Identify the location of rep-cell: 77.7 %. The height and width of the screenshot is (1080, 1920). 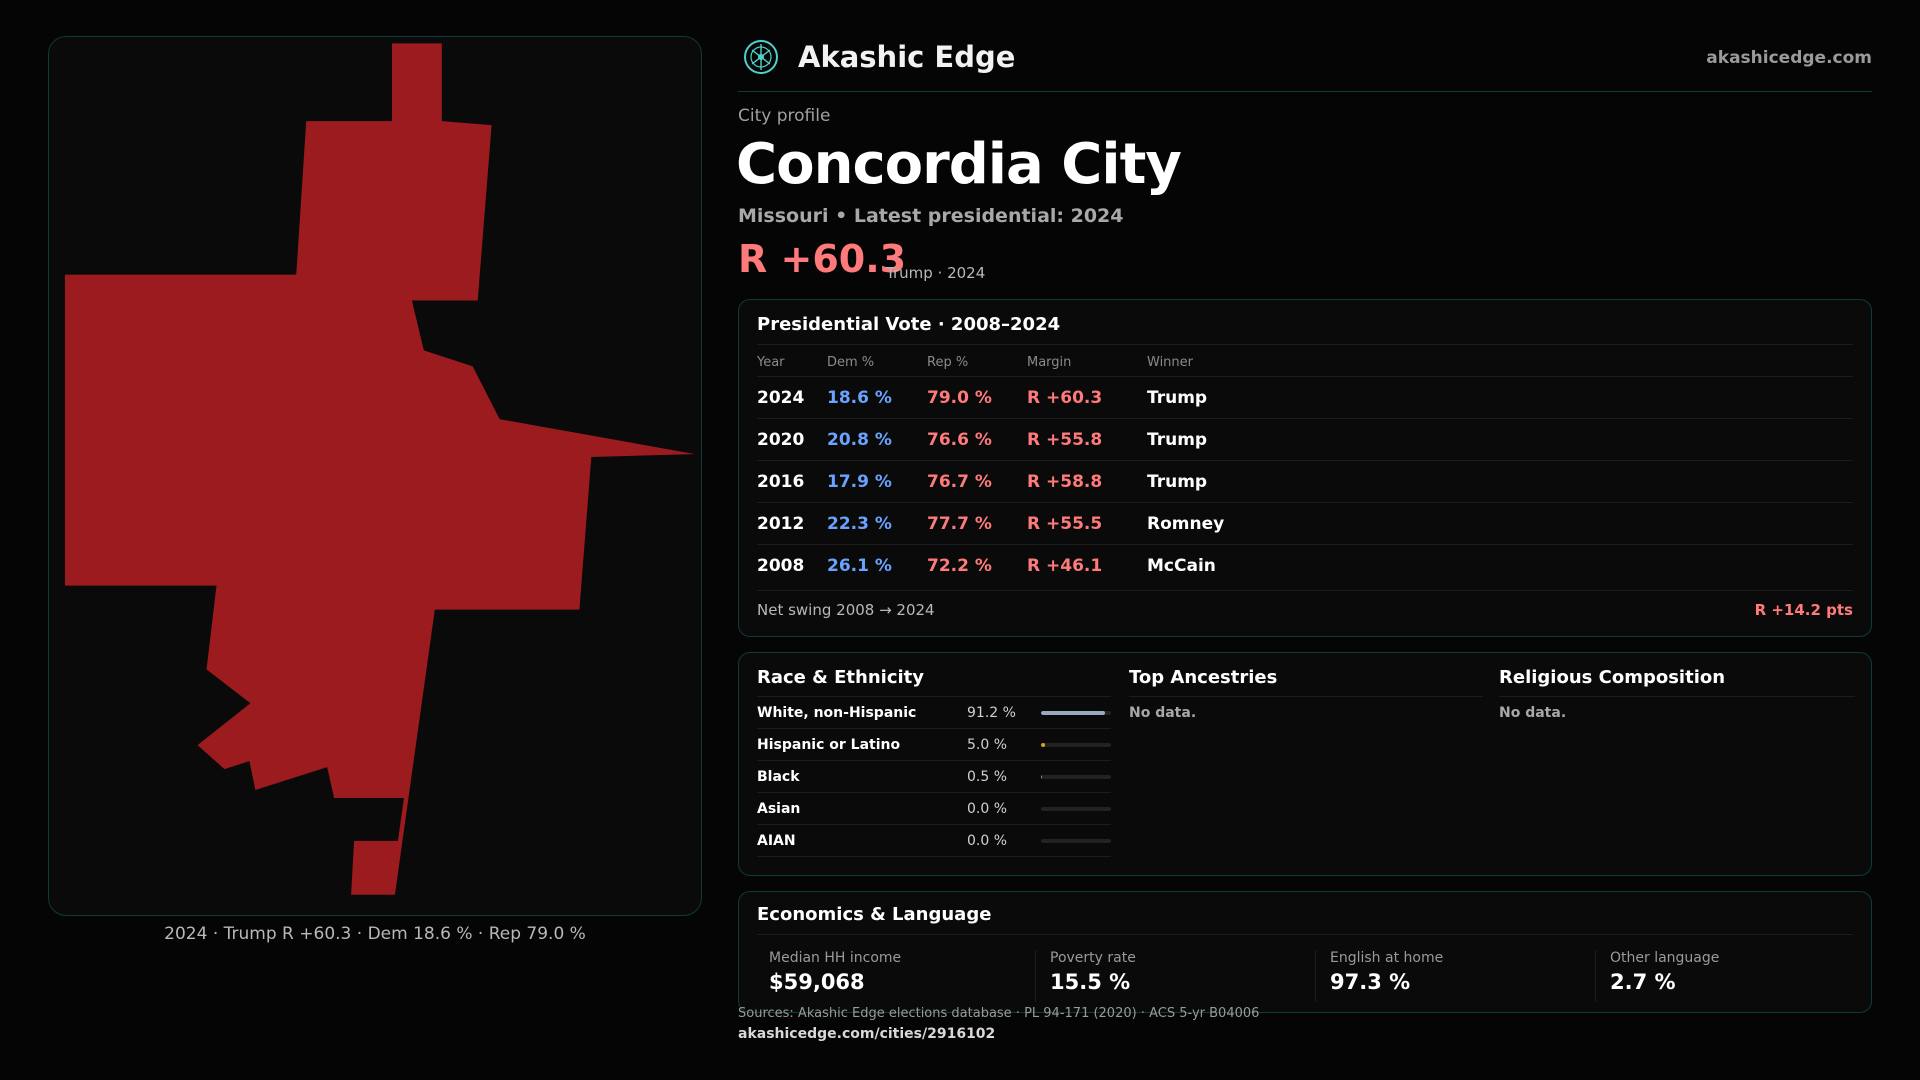
(959, 524).